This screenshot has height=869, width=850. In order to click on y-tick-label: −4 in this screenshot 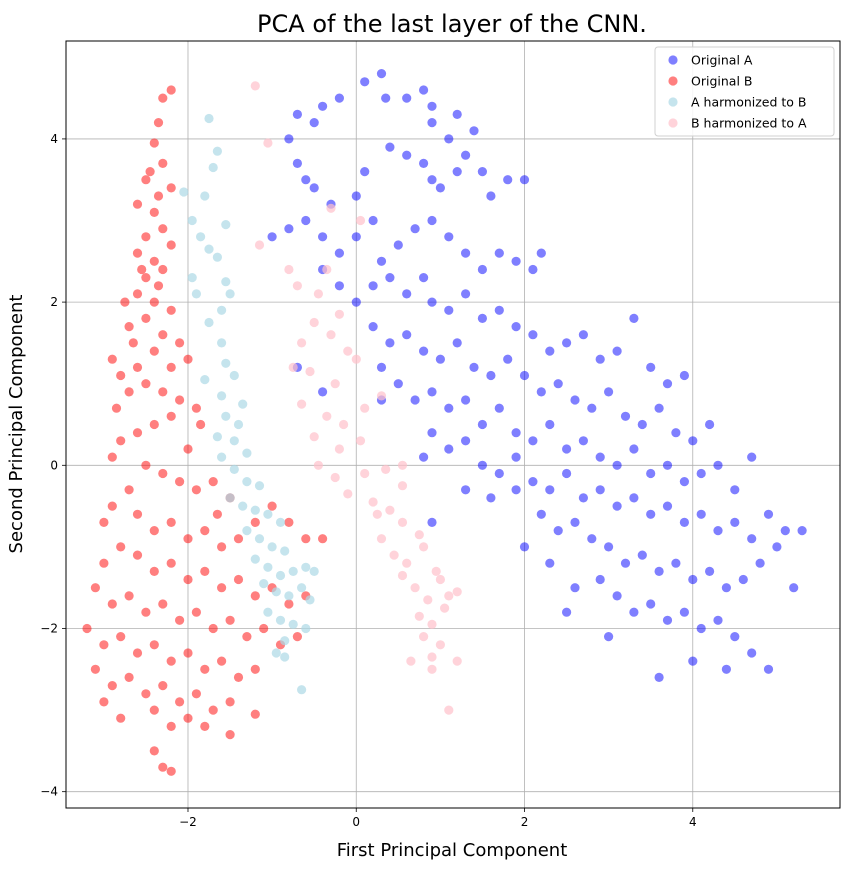, I will do `click(49, 792)`.